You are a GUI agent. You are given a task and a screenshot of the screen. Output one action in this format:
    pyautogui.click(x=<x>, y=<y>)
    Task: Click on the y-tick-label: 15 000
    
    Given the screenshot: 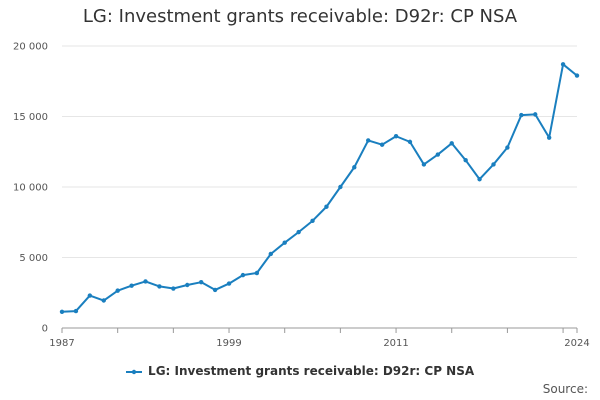 What is the action you would take?
    pyautogui.click(x=30, y=117)
    